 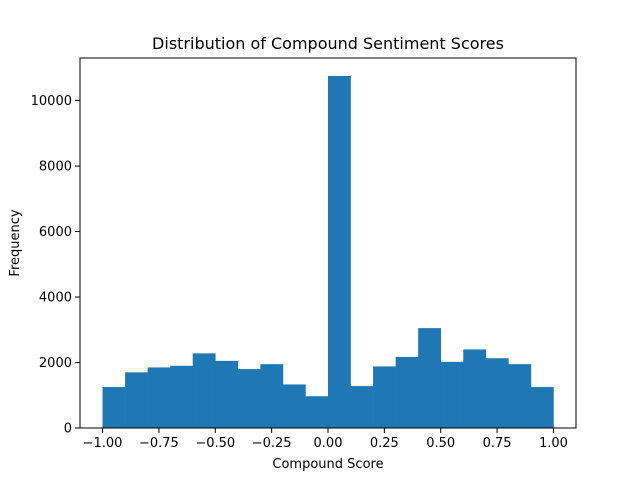 What do you see at coordinates (55, 265) in the screenshot?
I see `y-axis-ticks: 0 2000 4000 6000 8000 10000` at bounding box center [55, 265].